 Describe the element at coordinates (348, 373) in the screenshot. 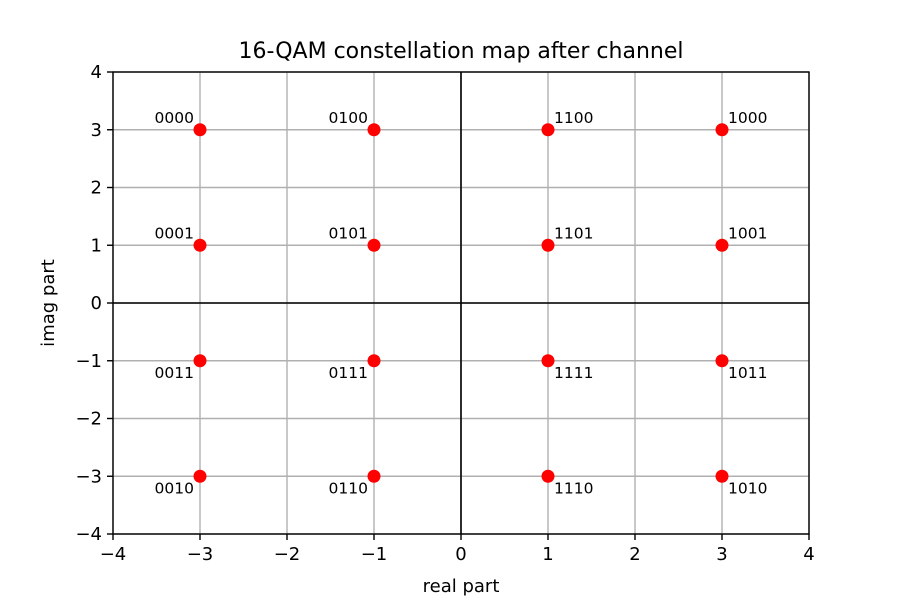

I see `point-label: 0111` at that location.